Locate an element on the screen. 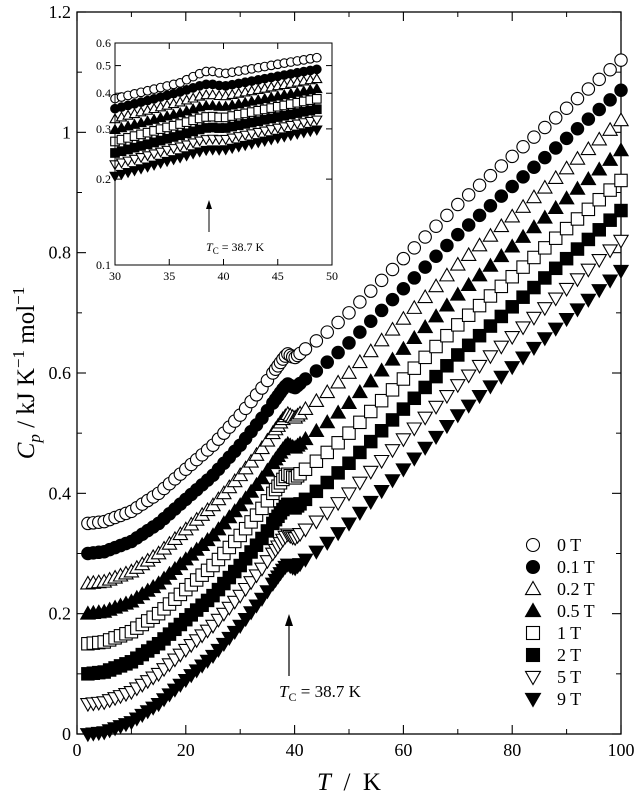 This screenshot has height=797, width=640. y-tick-label: 0.2 is located at coordinates (60, 614).